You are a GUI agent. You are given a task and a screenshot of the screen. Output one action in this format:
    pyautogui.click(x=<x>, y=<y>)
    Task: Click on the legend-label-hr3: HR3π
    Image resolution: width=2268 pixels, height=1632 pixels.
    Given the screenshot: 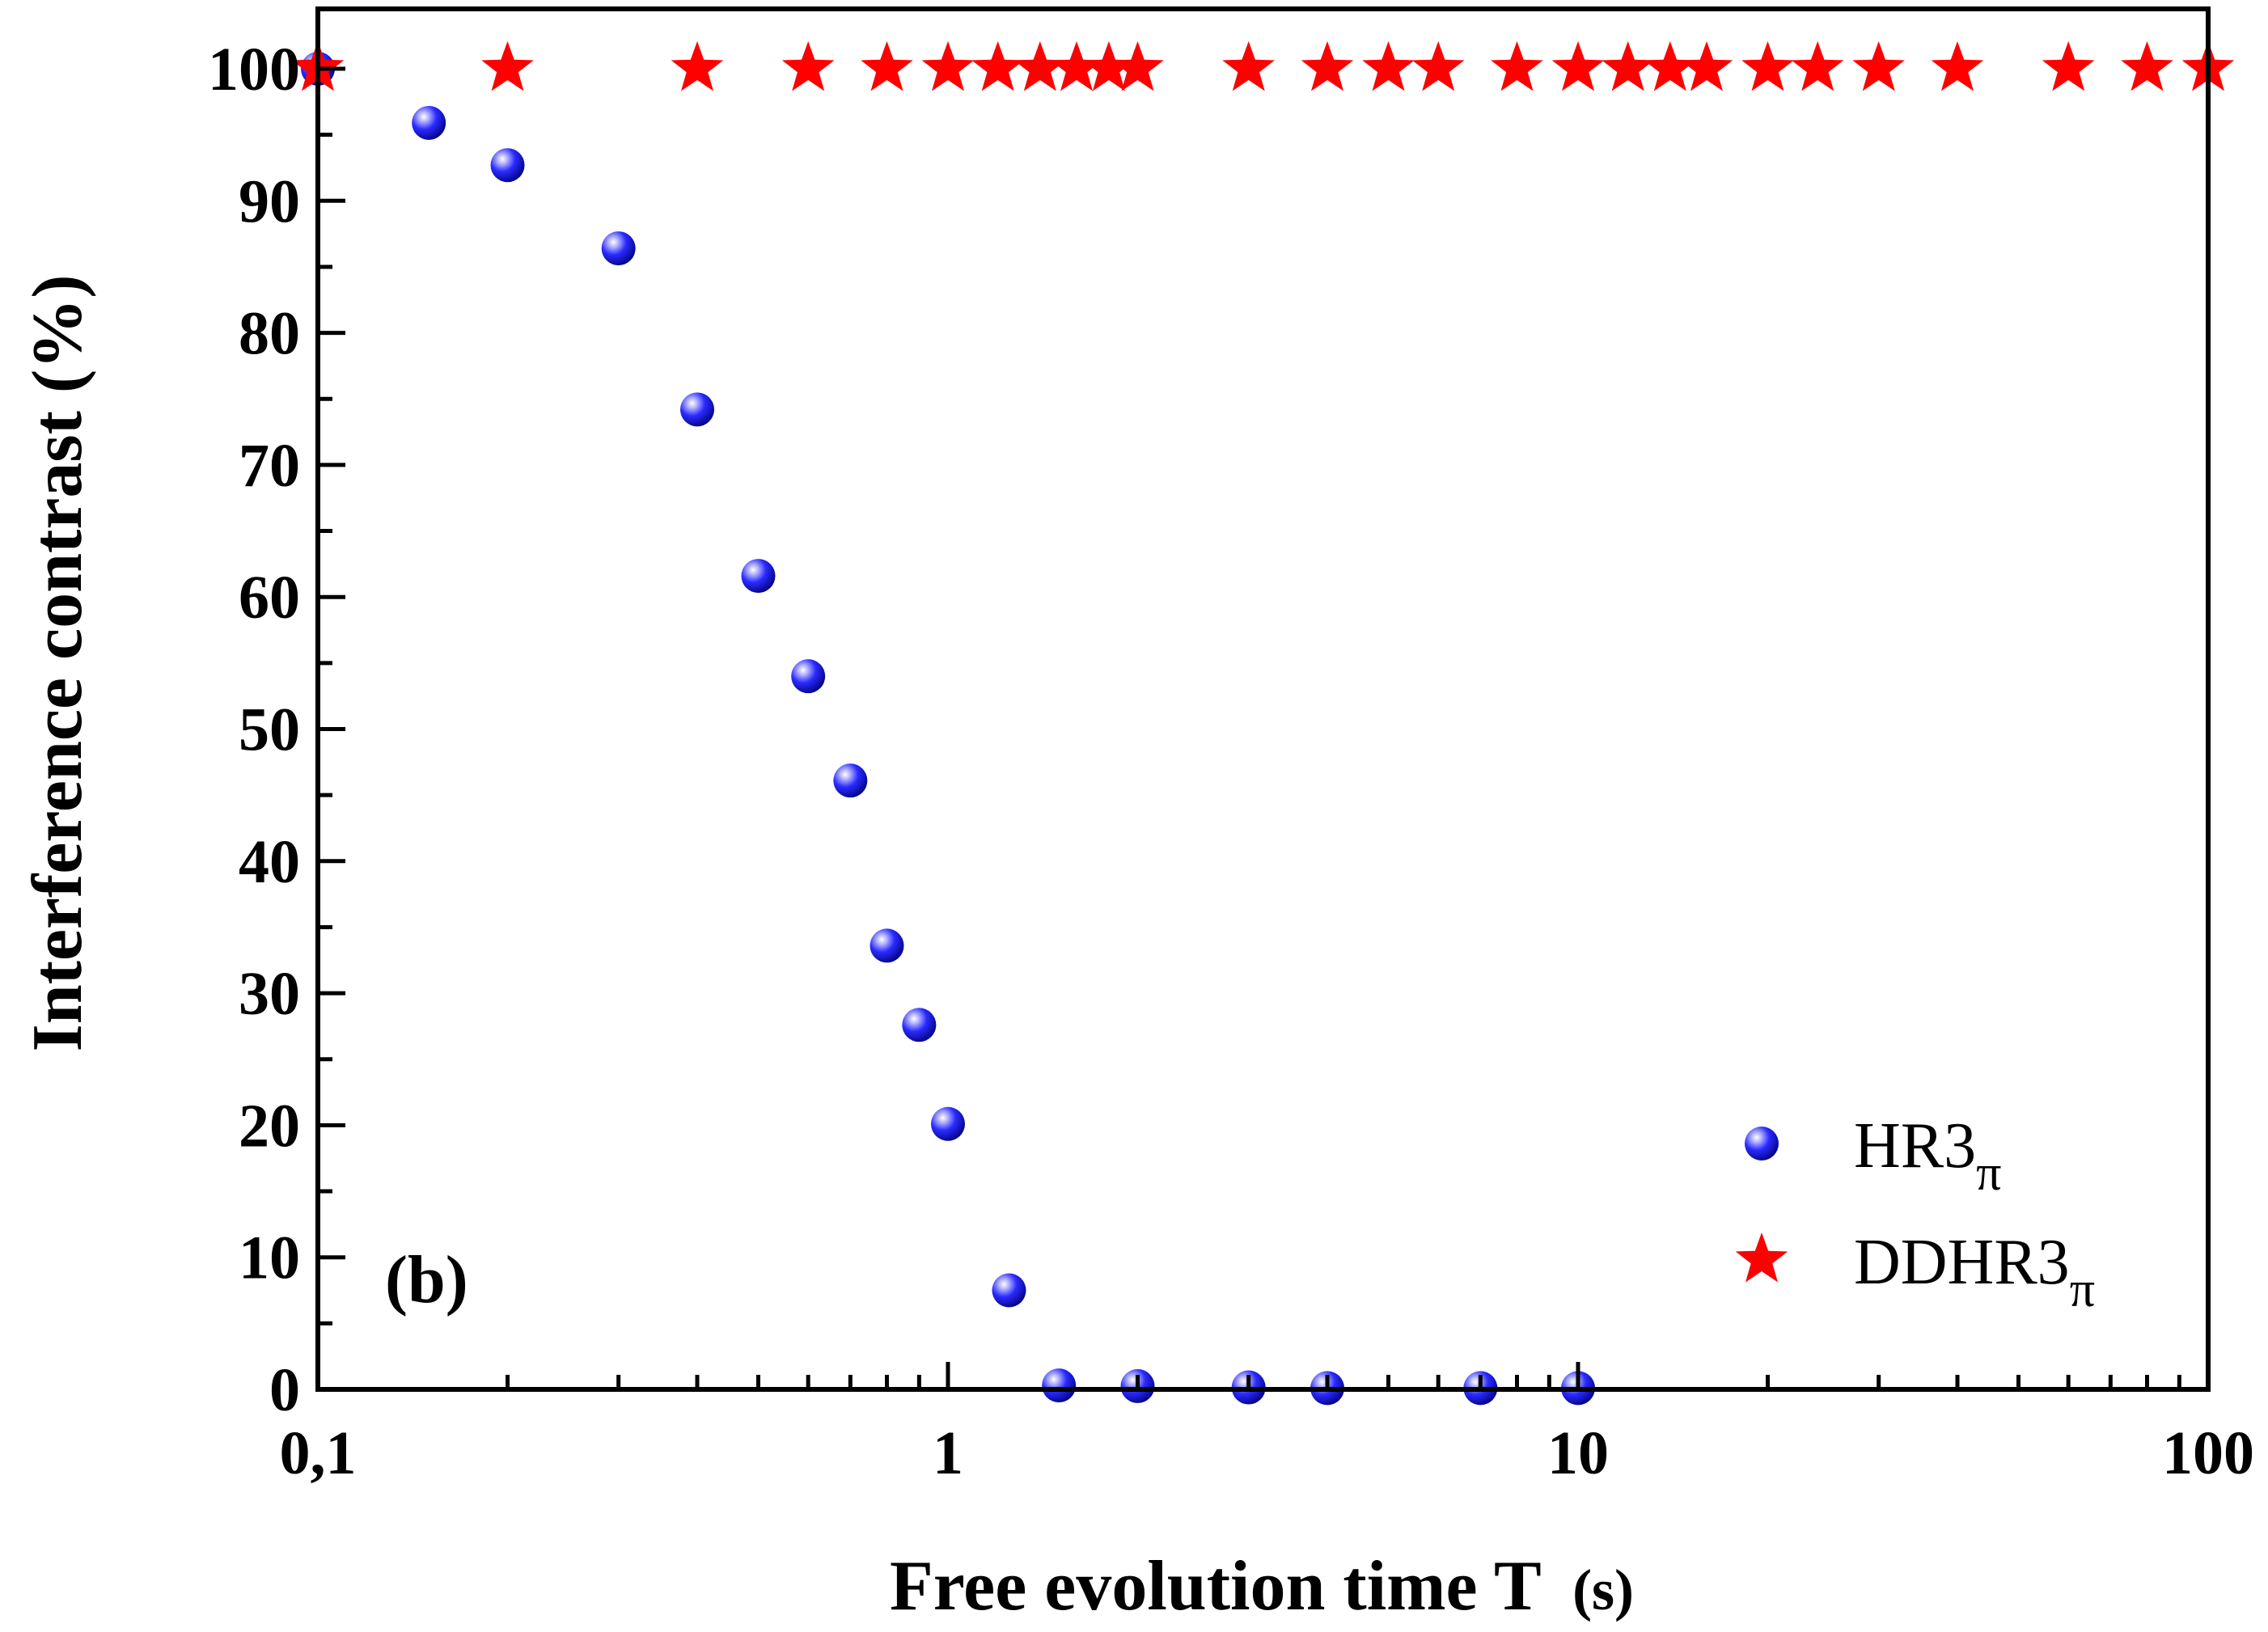 What is the action you would take?
    pyautogui.click(x=1928, y=1155)
    